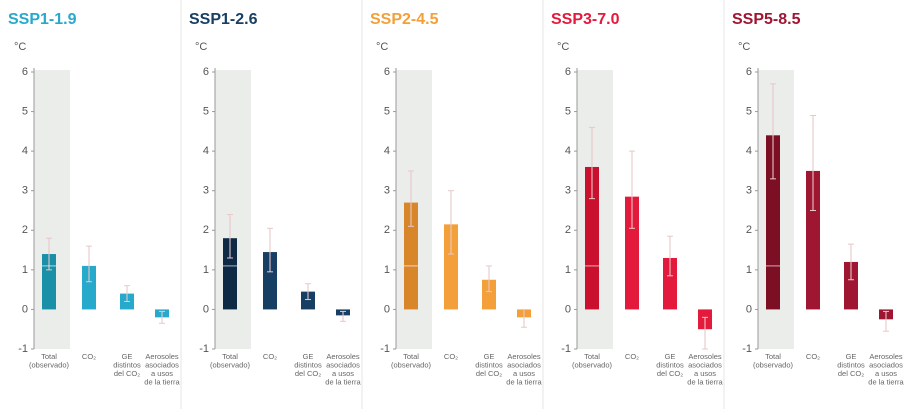 This screenshot has height=409, width=906. What do you see at coordinates (223, 19) in the screenshot?
I see `panel-title: SSP1-2.6` at bounding box center [223, 19].